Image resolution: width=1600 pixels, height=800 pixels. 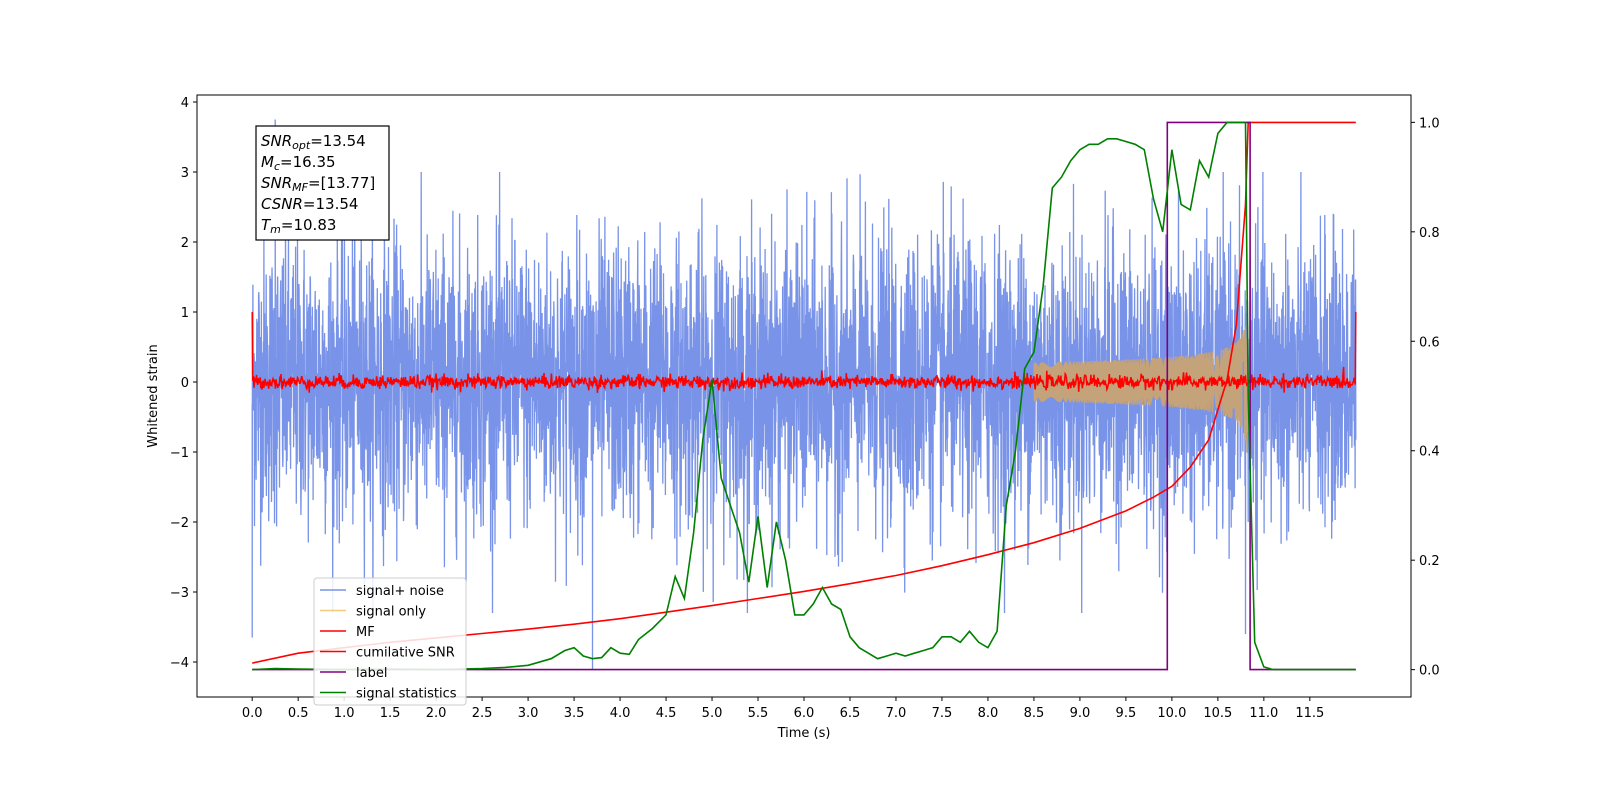 What do you see at coordinates (850, 713) in the screenshot?
I see `x-tick-label: 6.5` at bounding box center [850, 713].